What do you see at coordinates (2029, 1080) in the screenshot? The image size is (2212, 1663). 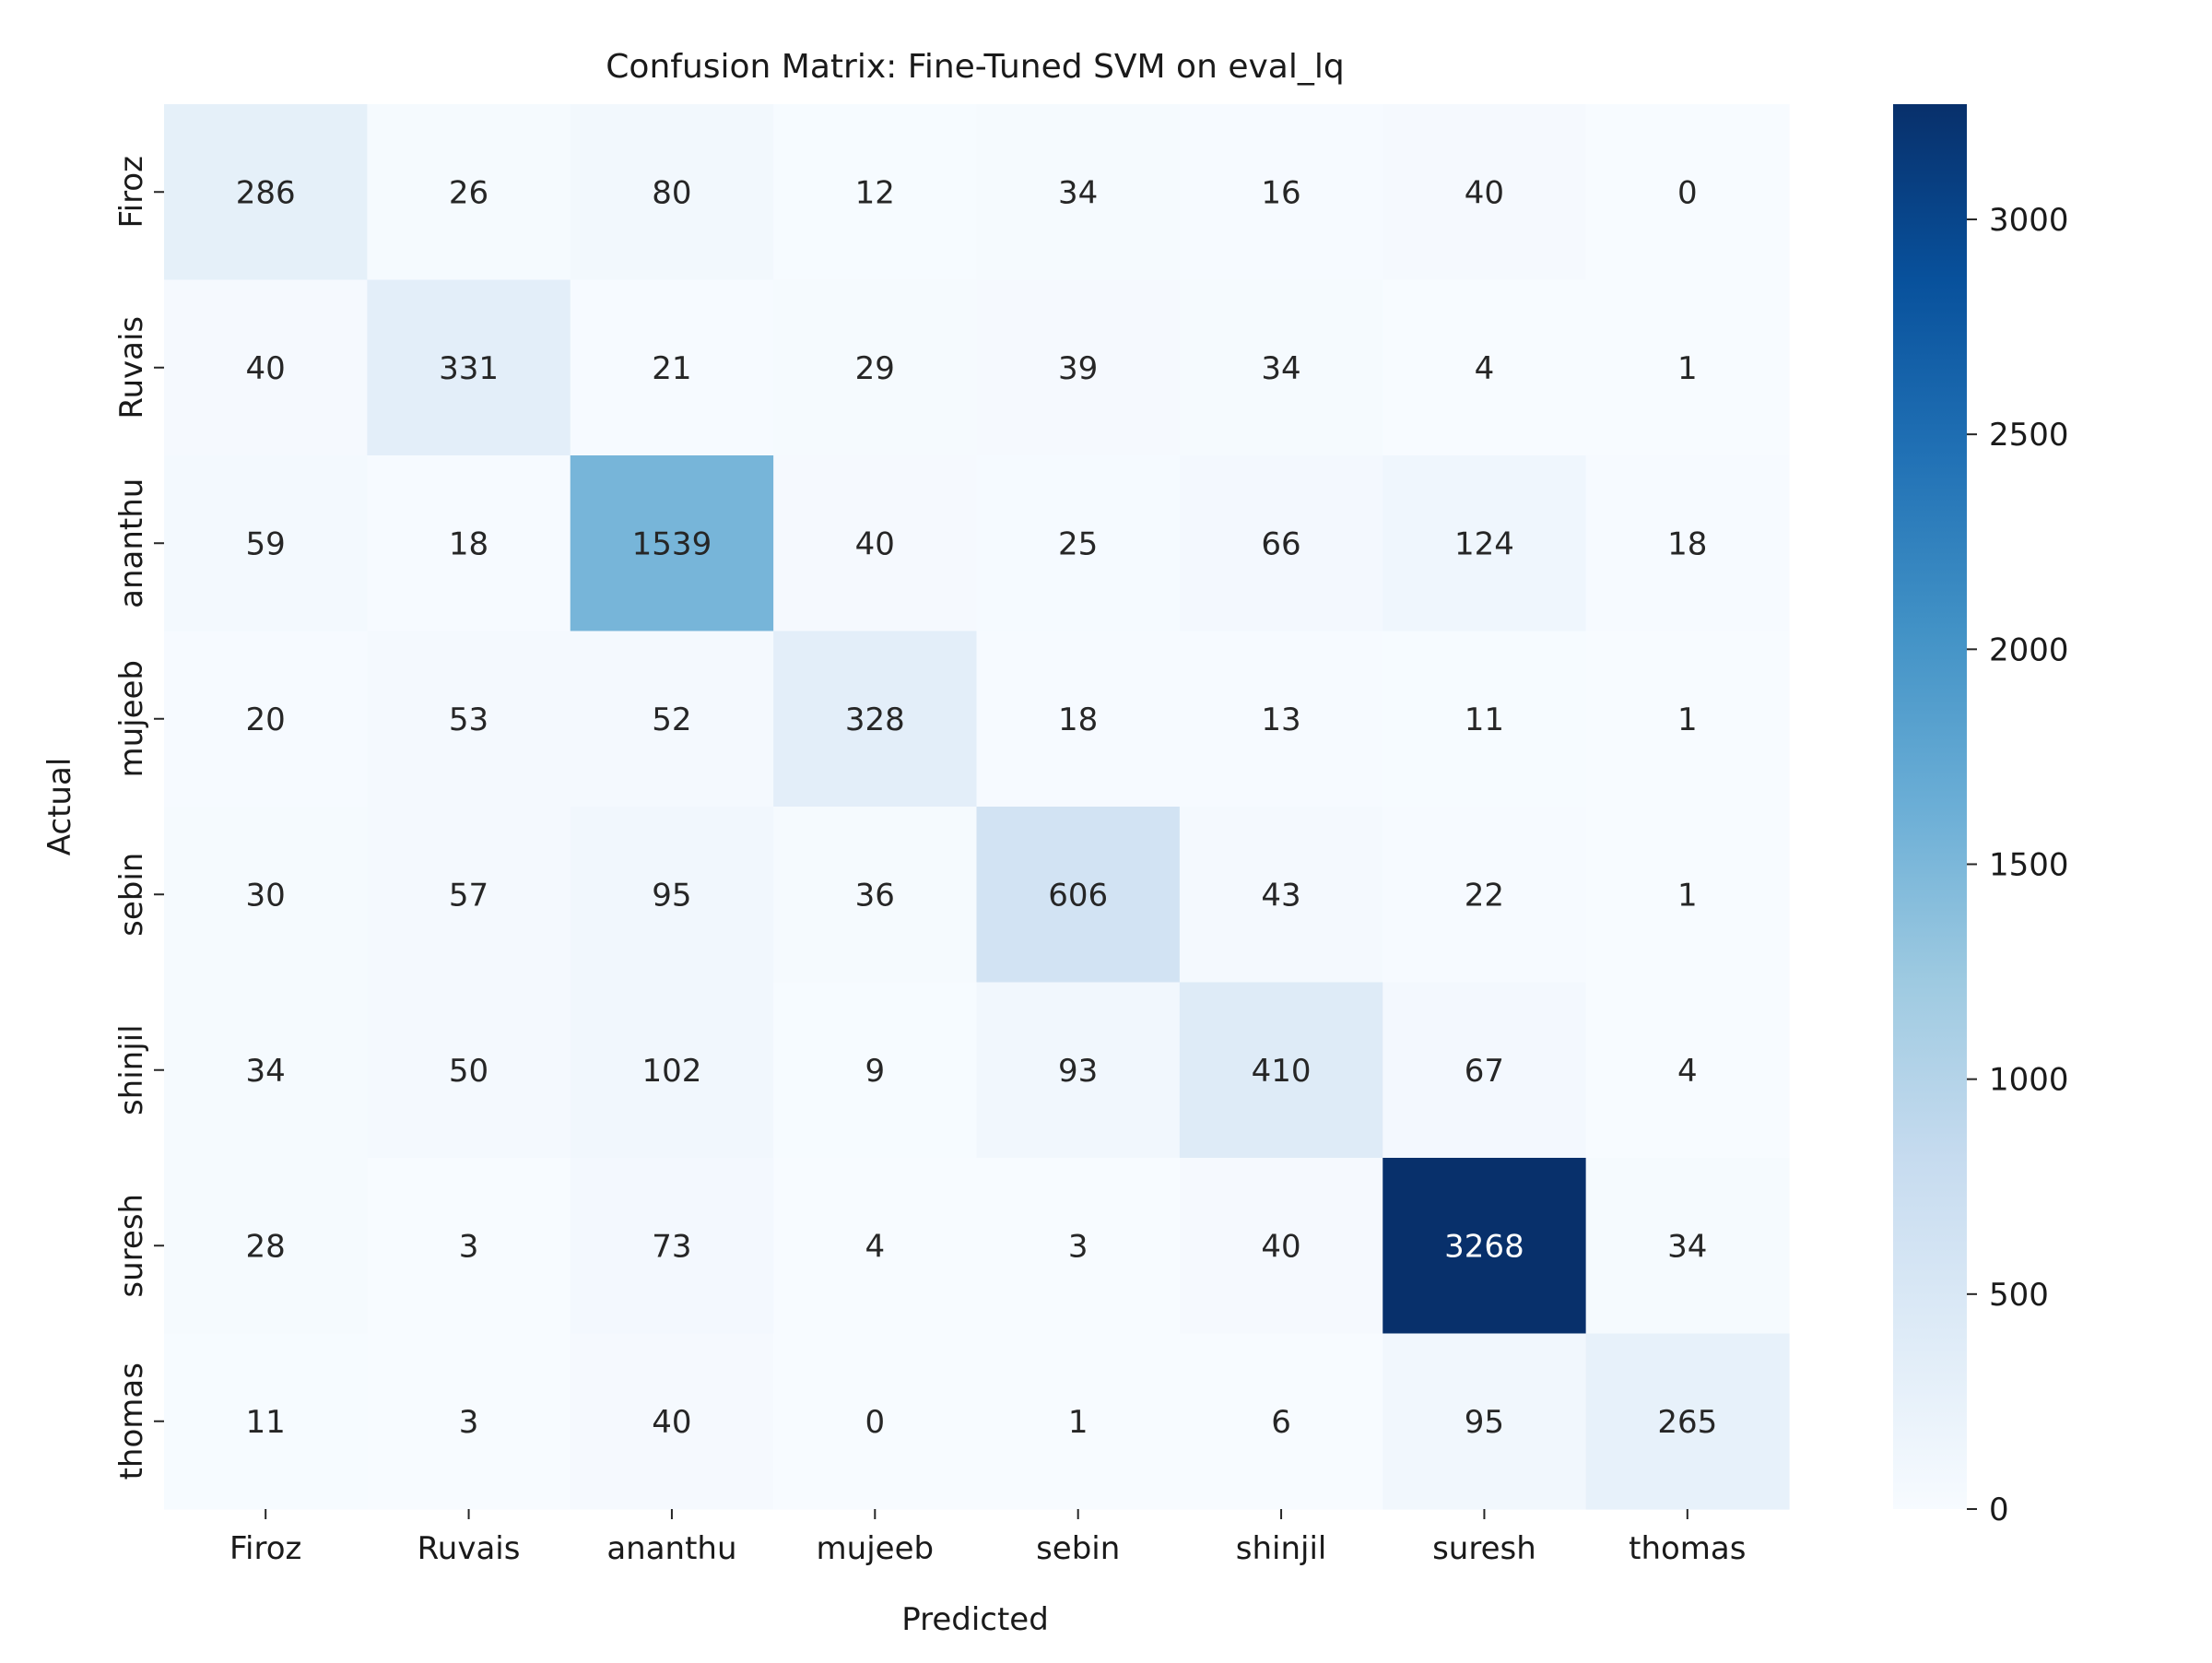 I see `colorbar-tick-label: 1000` at bounding box center [2029, 1080].